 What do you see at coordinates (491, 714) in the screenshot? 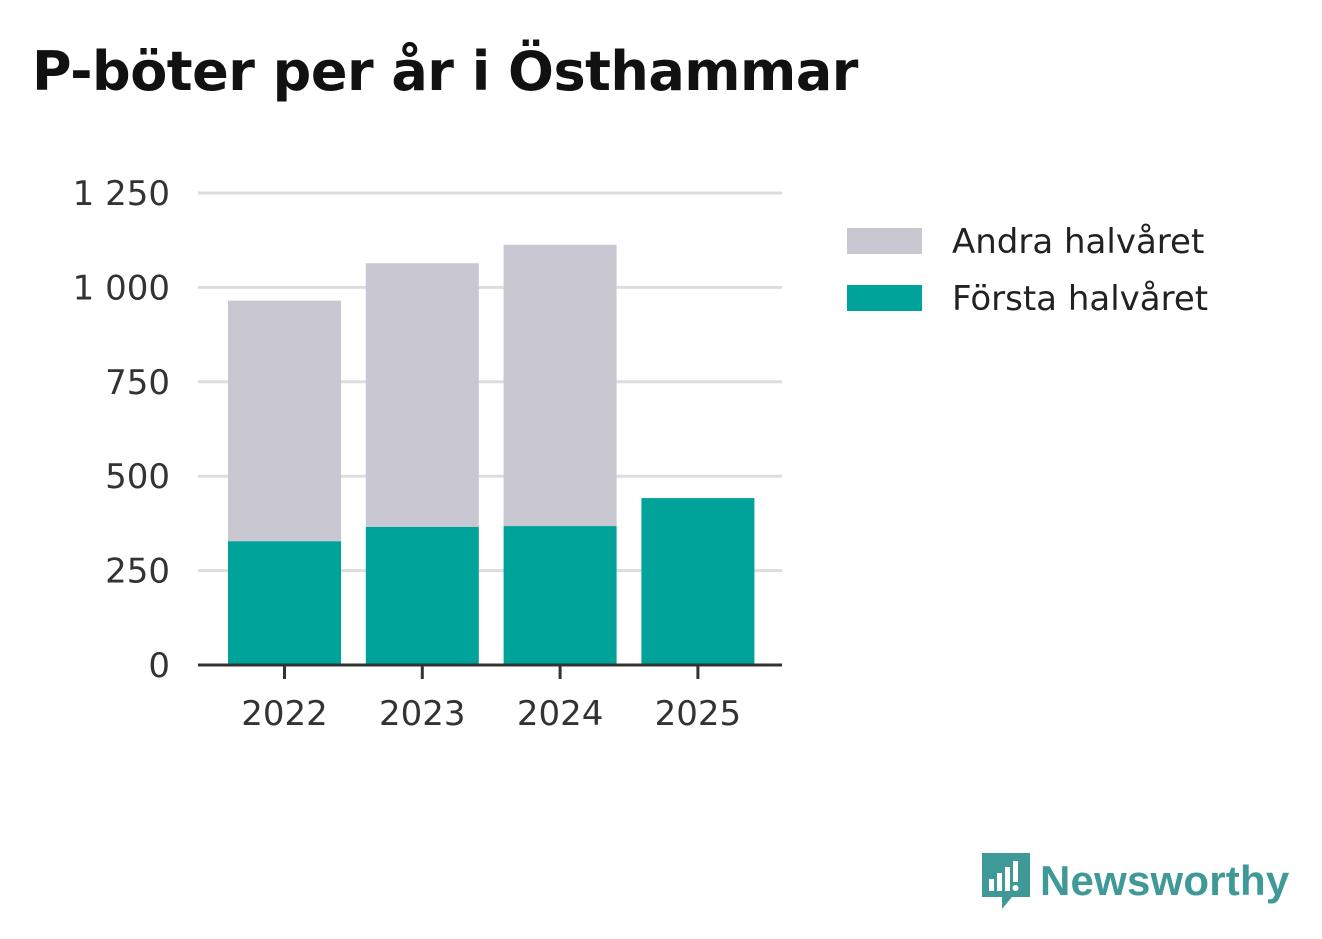
I see `x-tick-labels: 2022 2023 2024 2025` at bounding box center [491, 714].